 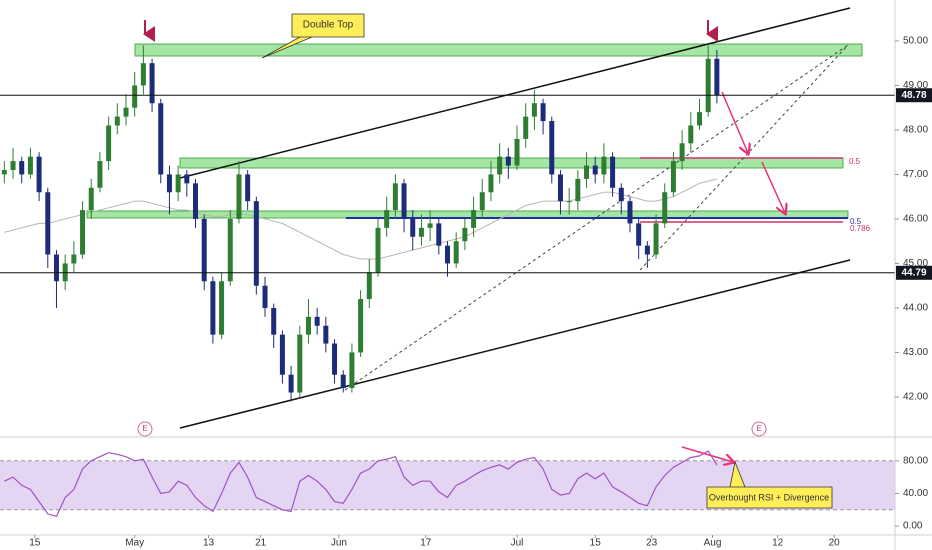 I want to click on x-tick-label: 23, so click(x=652, y=543).